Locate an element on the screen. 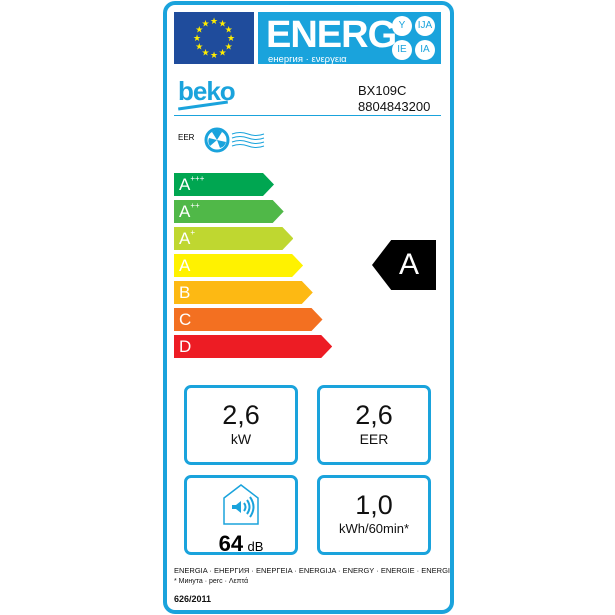  eu-flag: ★ ★ ★ ★ ★ ★ ★ ★ ★ ★ ★ ★ is located at coordinates (214, 38).